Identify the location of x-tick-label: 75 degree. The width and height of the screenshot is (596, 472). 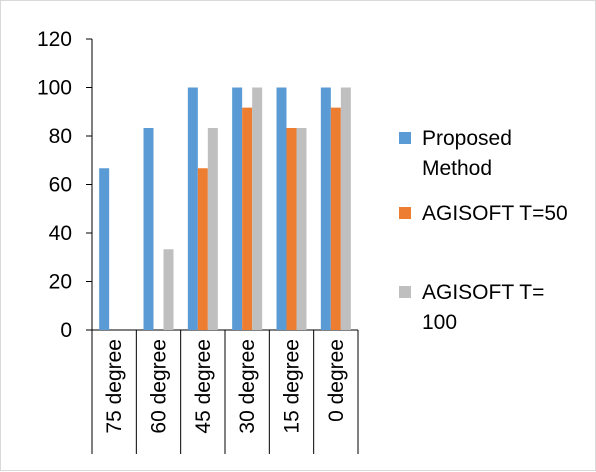
(114, 386).